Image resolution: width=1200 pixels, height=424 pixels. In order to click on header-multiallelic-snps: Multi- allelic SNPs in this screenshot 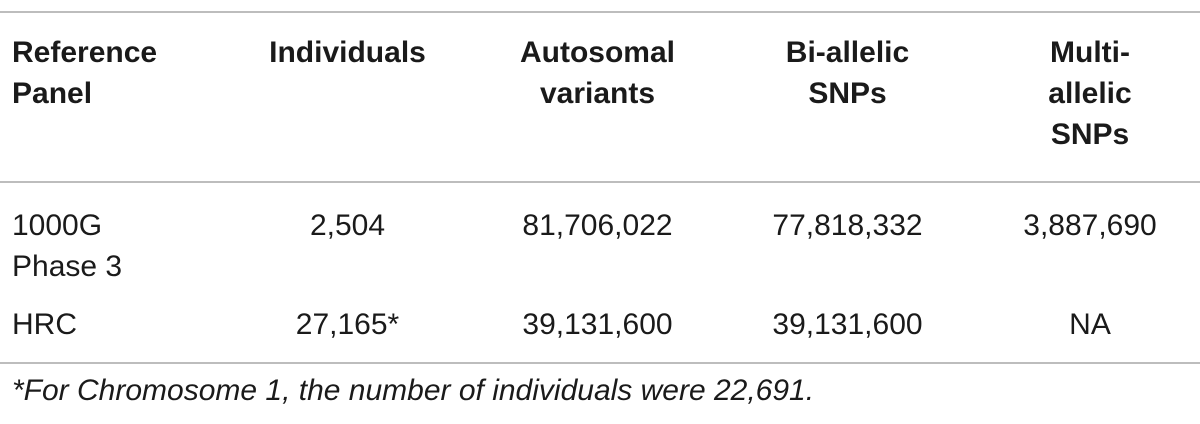, I will do `click(1090, 93)`.